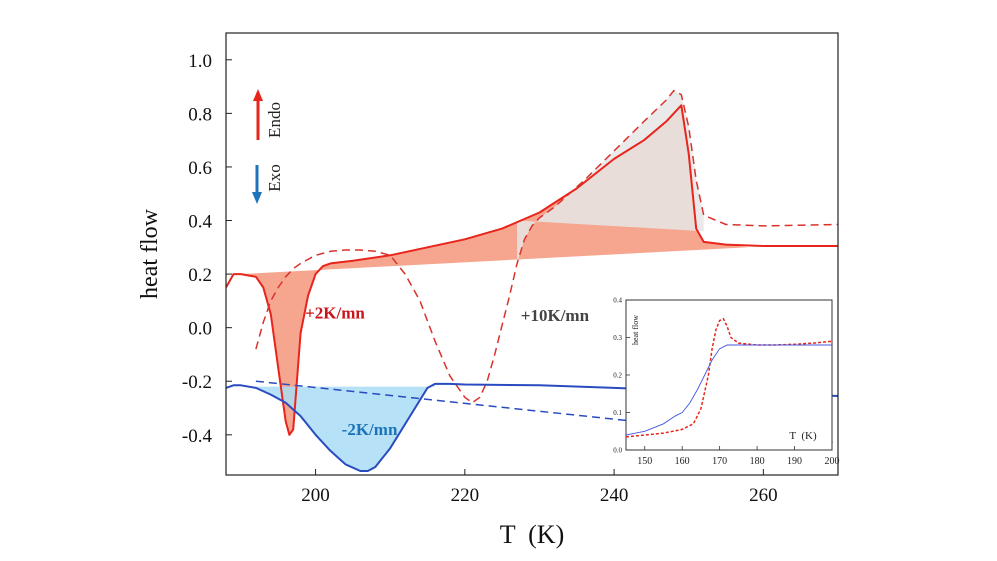  Describe the element at coordinates (617, 338) in the screenshot. I see `inset-y-tick-label: 0.3` at that location.